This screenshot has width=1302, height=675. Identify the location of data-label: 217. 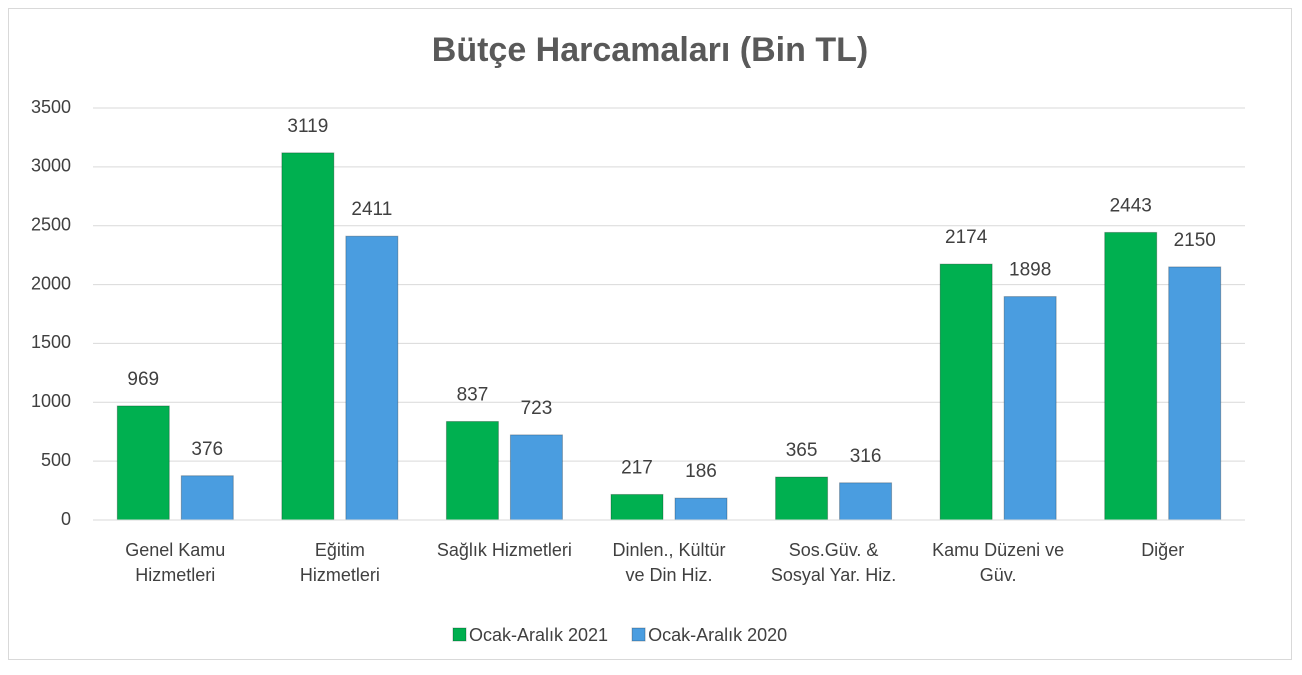
(637, 467).